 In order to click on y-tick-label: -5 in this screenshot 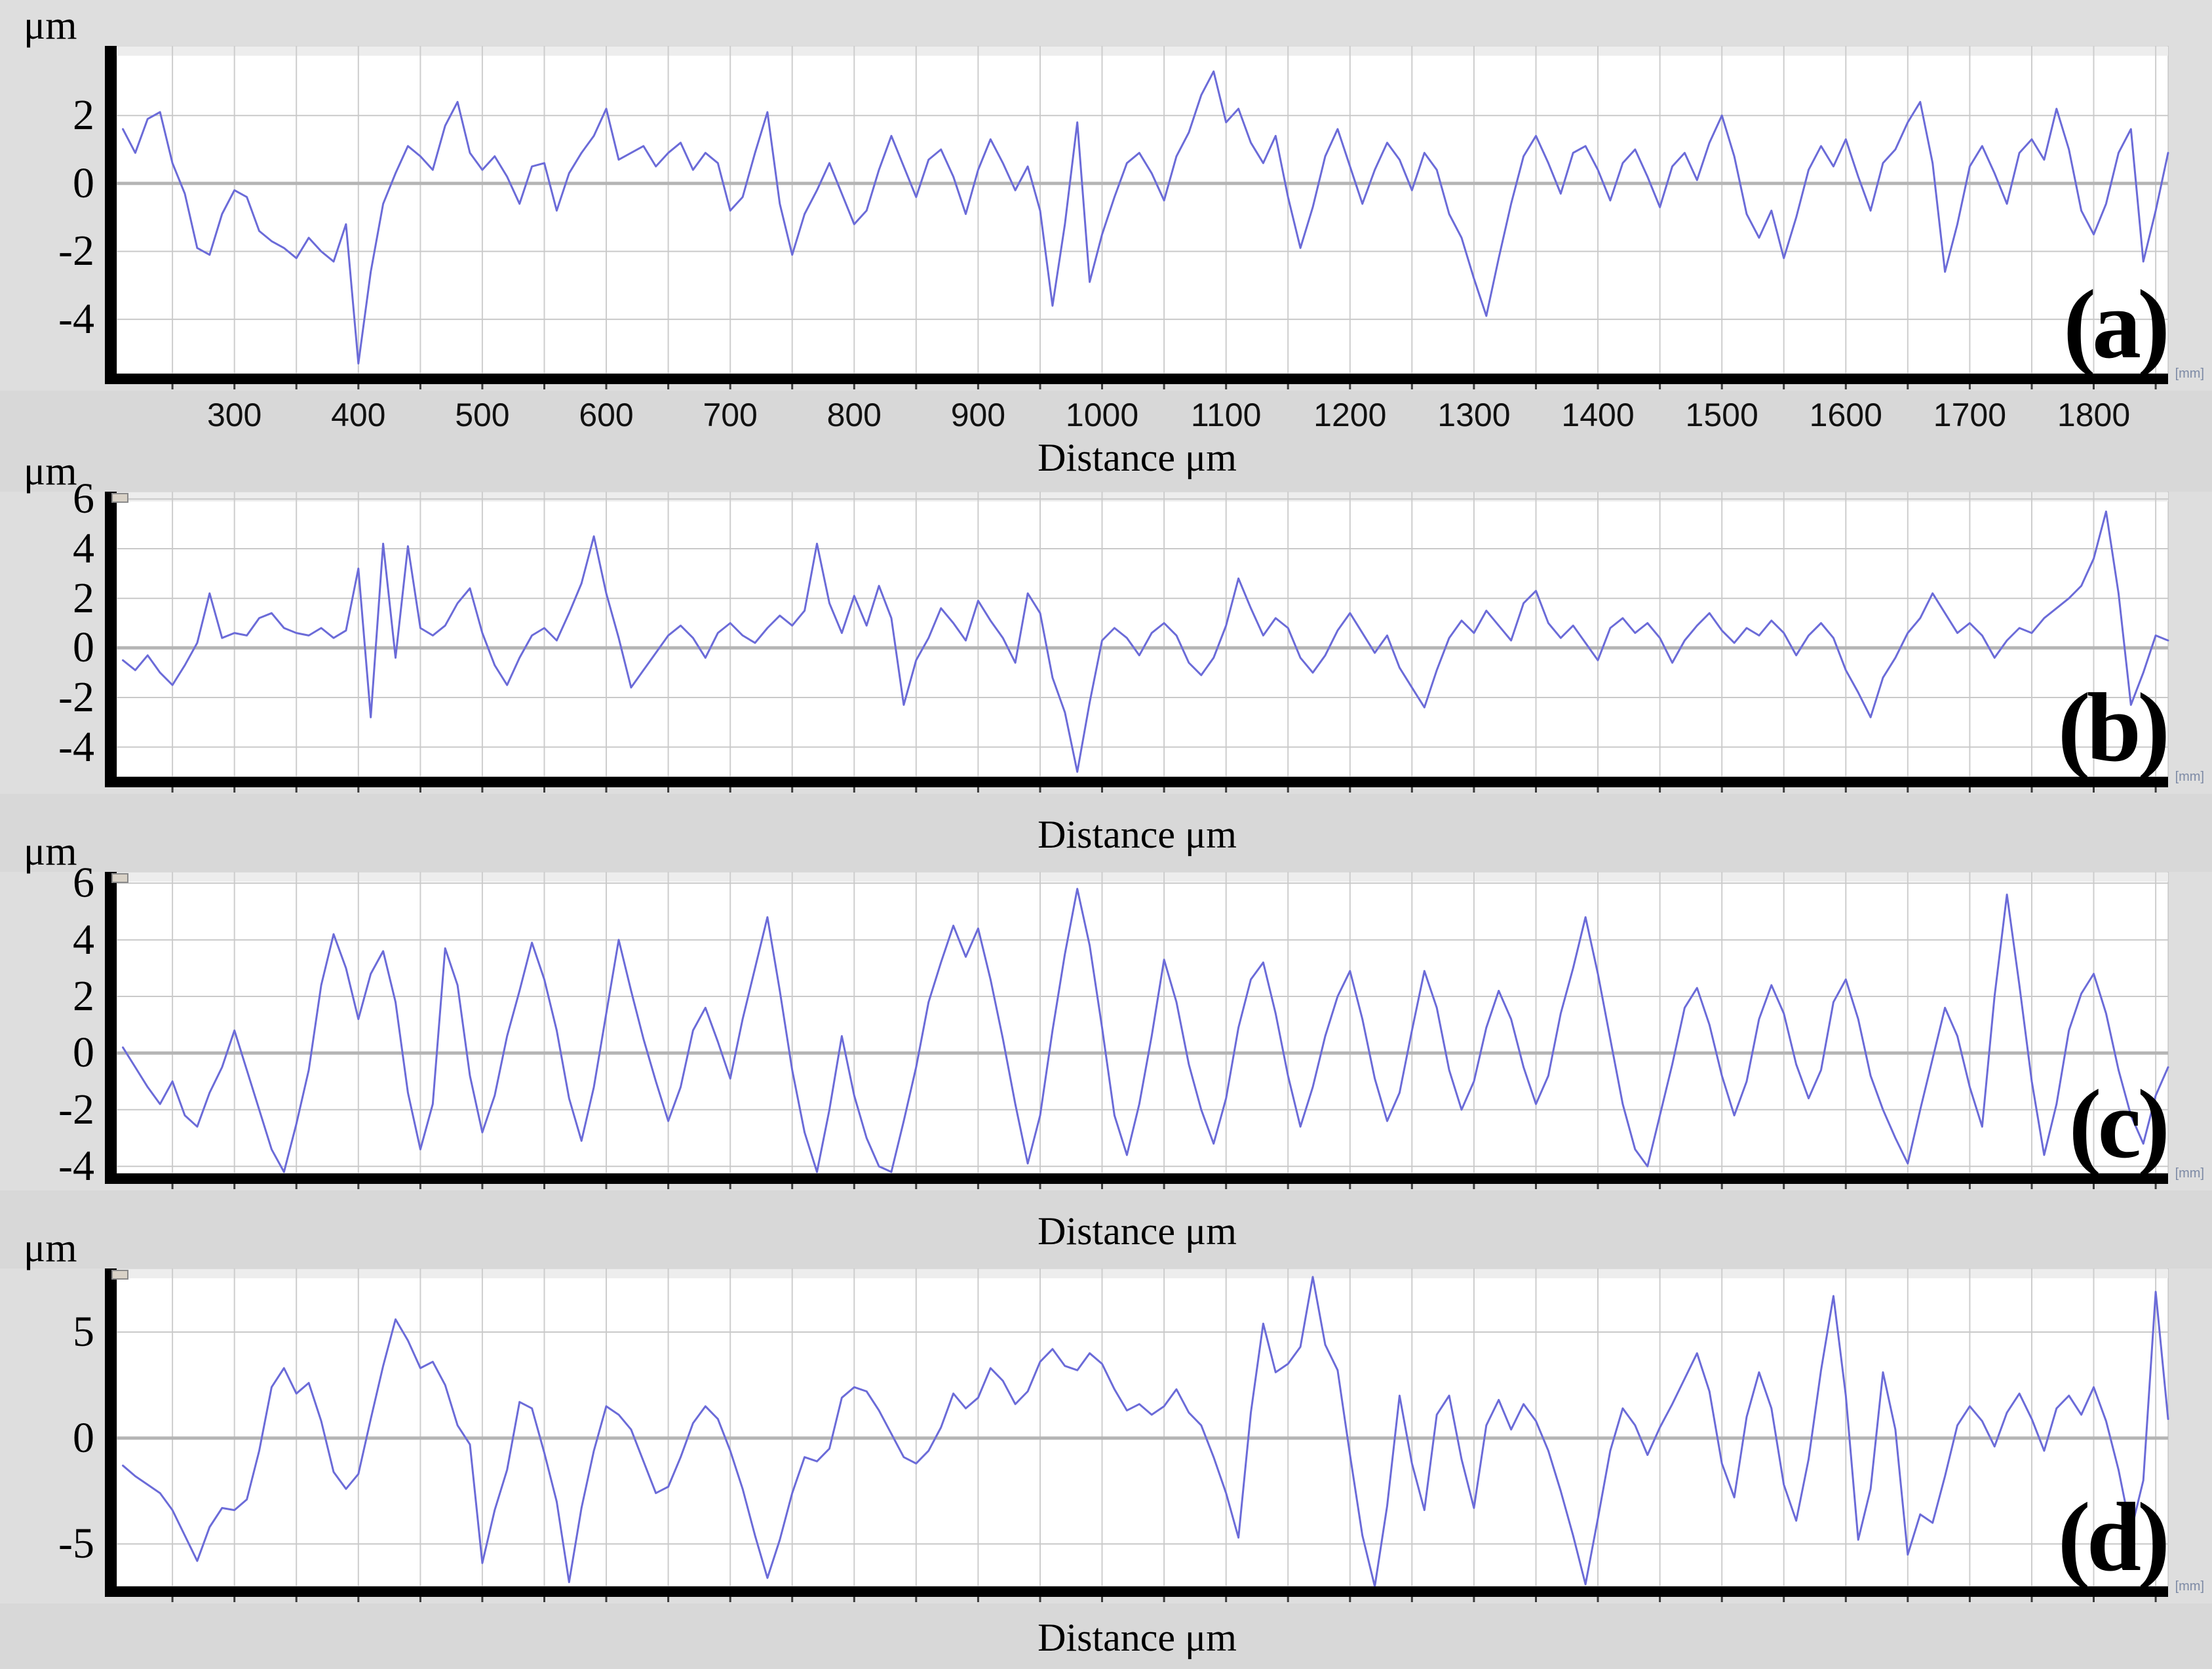, I will do `click(76, 1544)`.